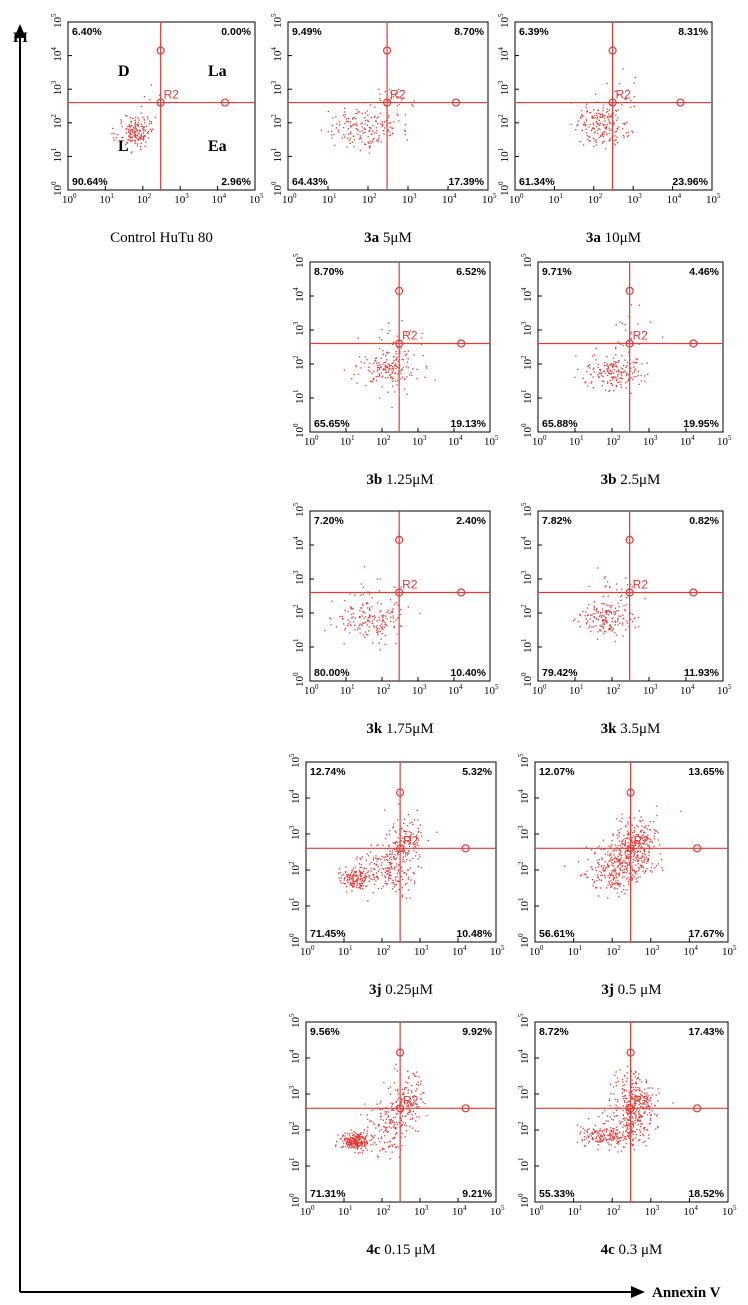 The width and height of the screenshot is (748, 1305). Describe the element at coordinates (557, 1194) in the screenshot. I see `quadrant-lower-left-pct: 55.33%` at that location.